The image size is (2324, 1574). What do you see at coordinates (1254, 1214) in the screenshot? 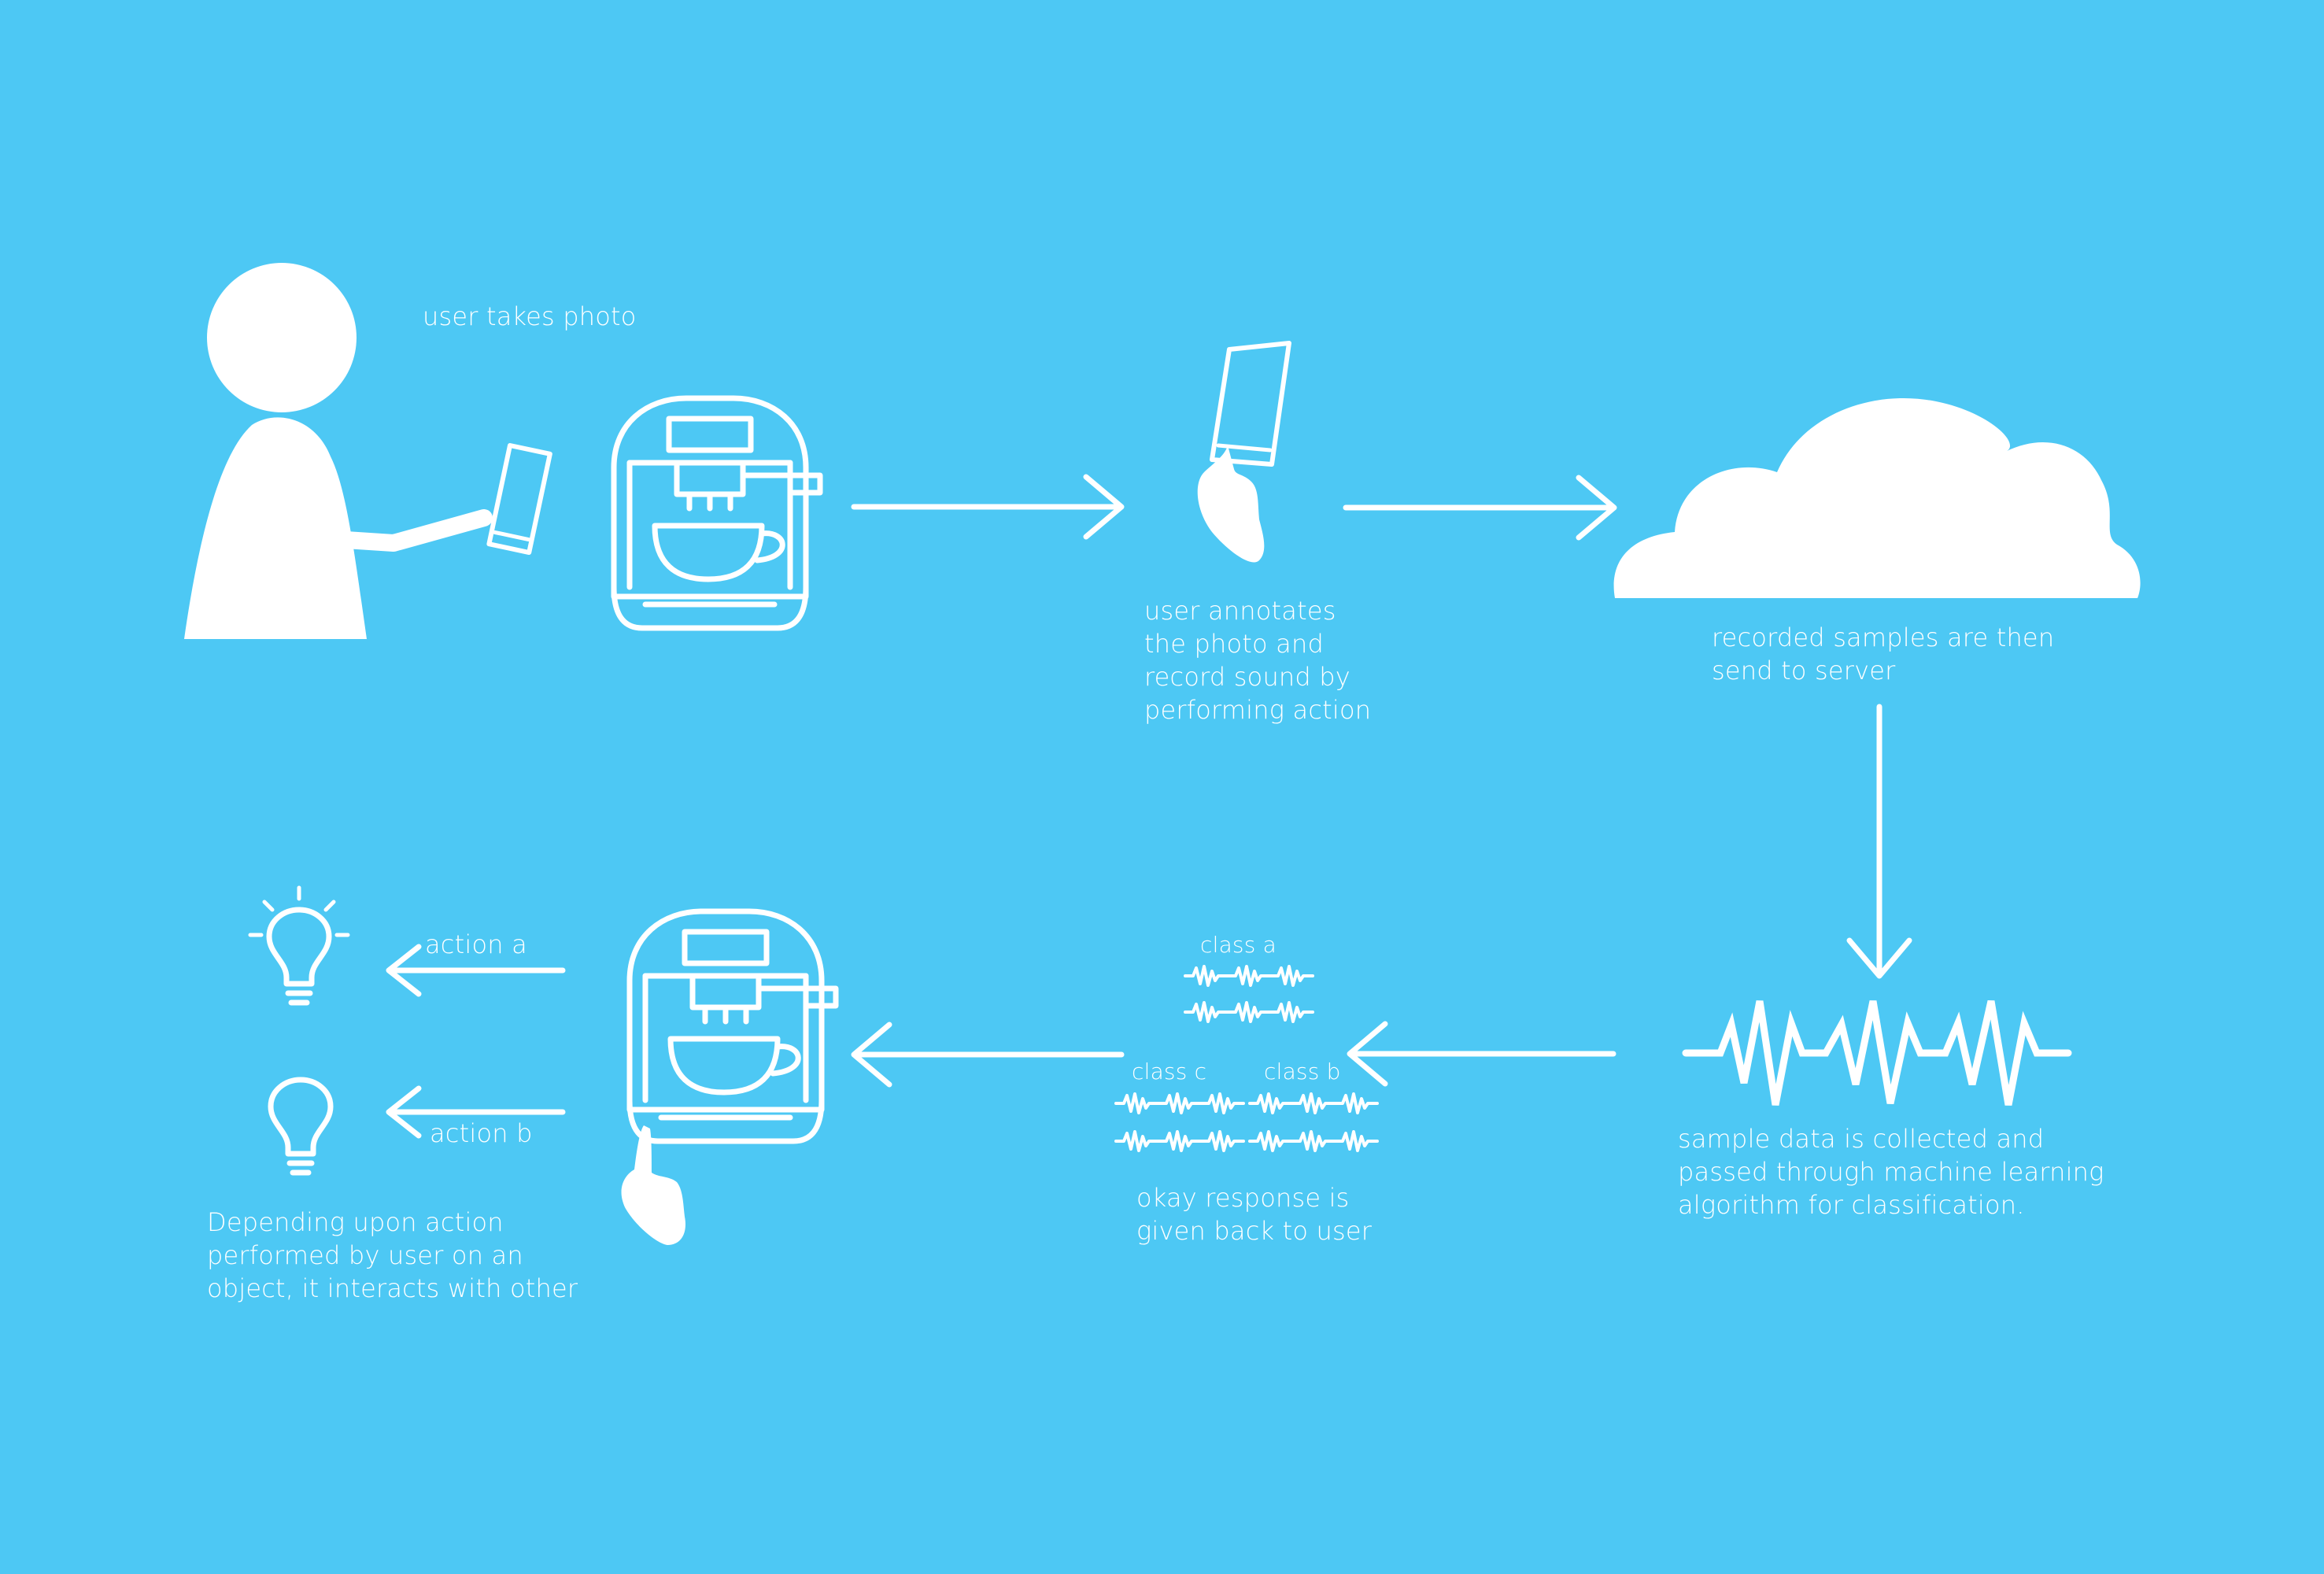
I see `step-response-label: okay response is given back to user` at bounding box center [1254, 1214].